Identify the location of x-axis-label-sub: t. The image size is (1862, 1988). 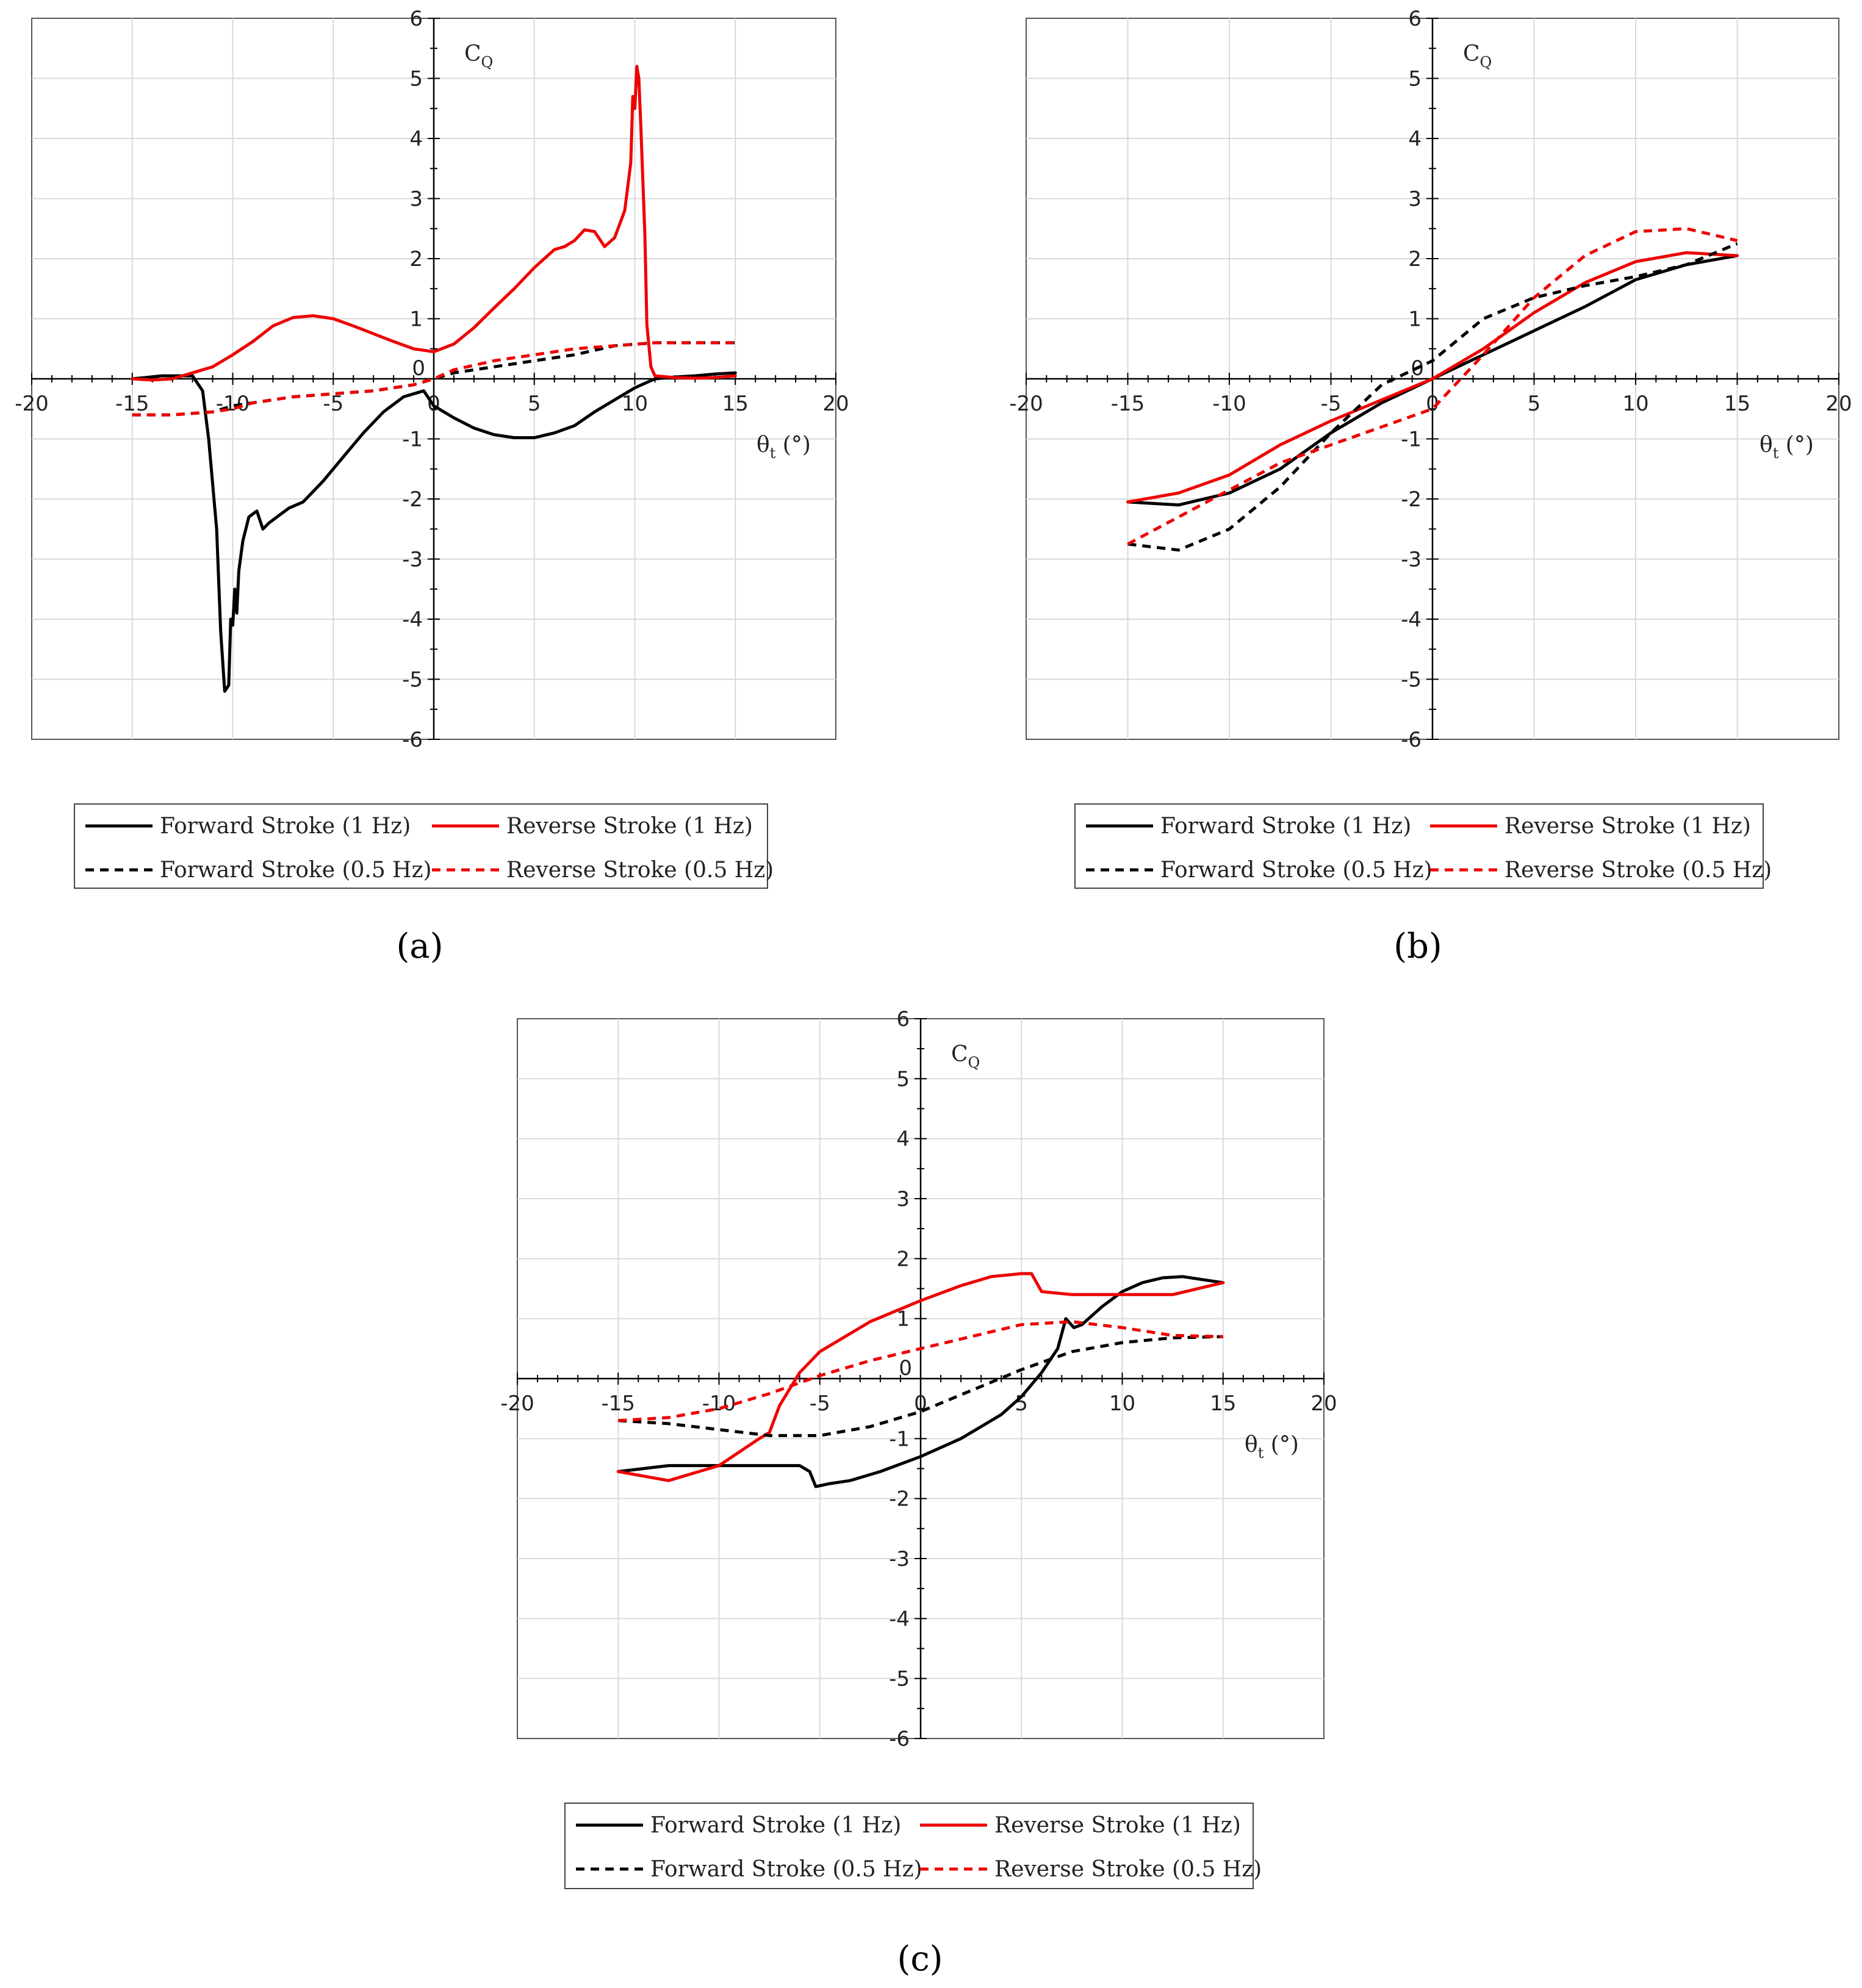
(1261, 1453).